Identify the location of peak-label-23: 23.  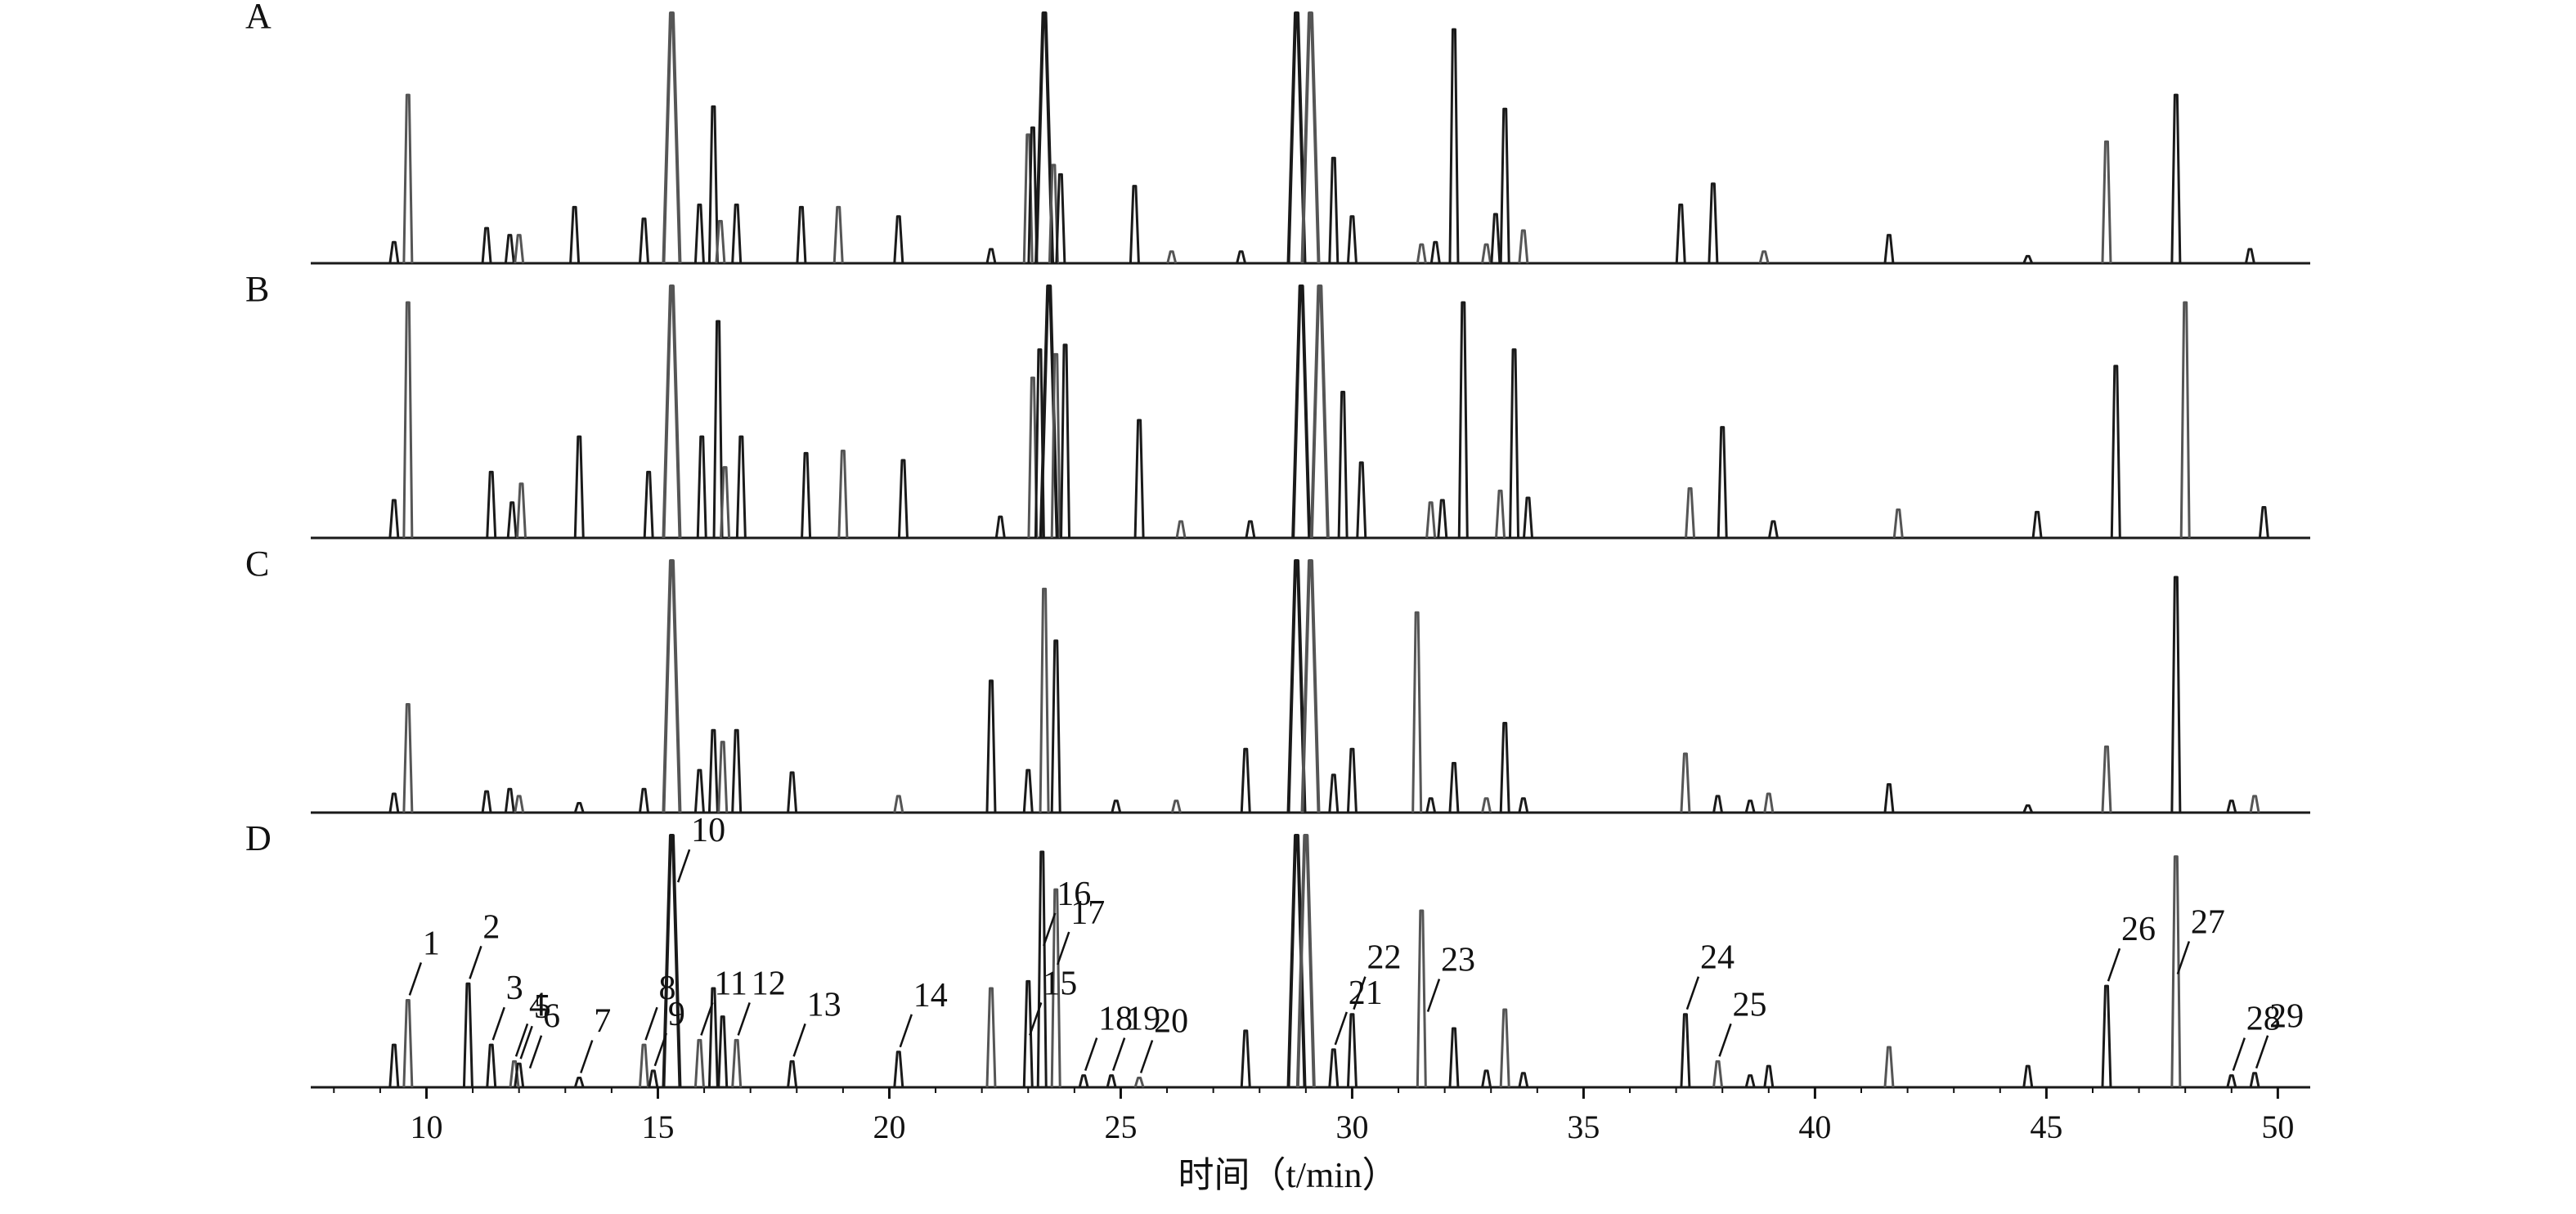
(1458, 960).